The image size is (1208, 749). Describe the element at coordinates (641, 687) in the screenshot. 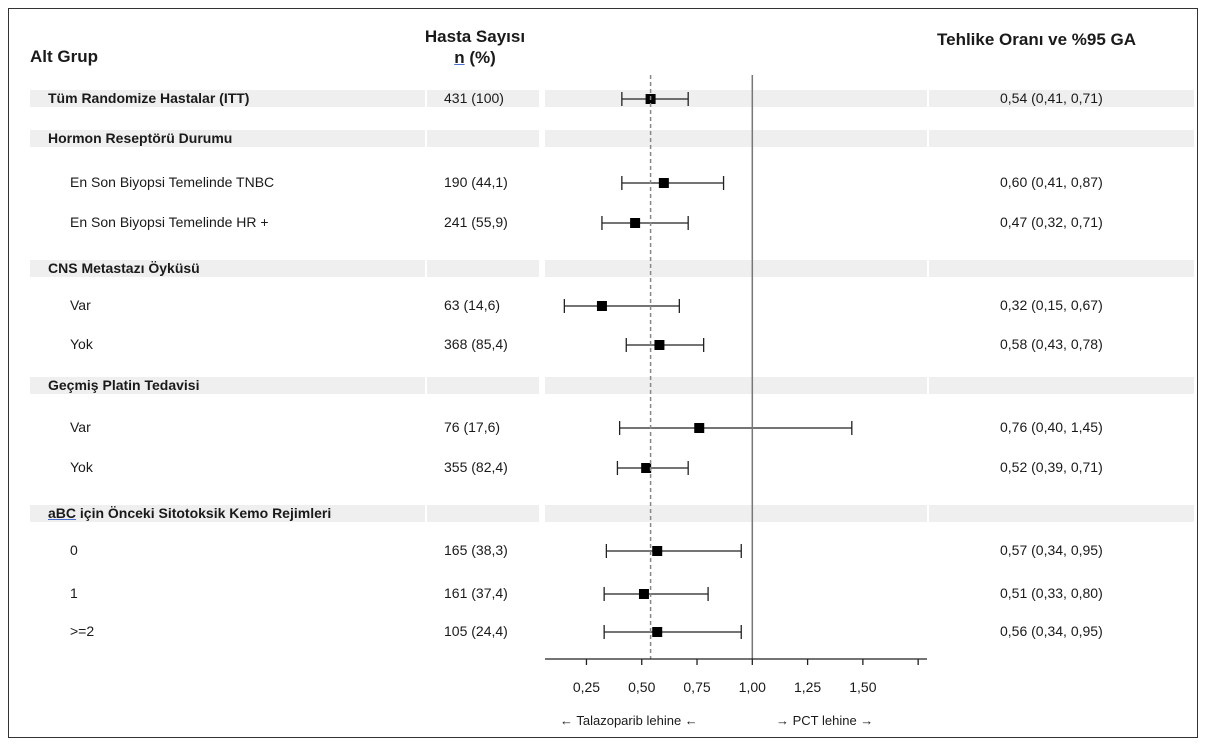

I see `x-tick-label: 0,50` at that location.